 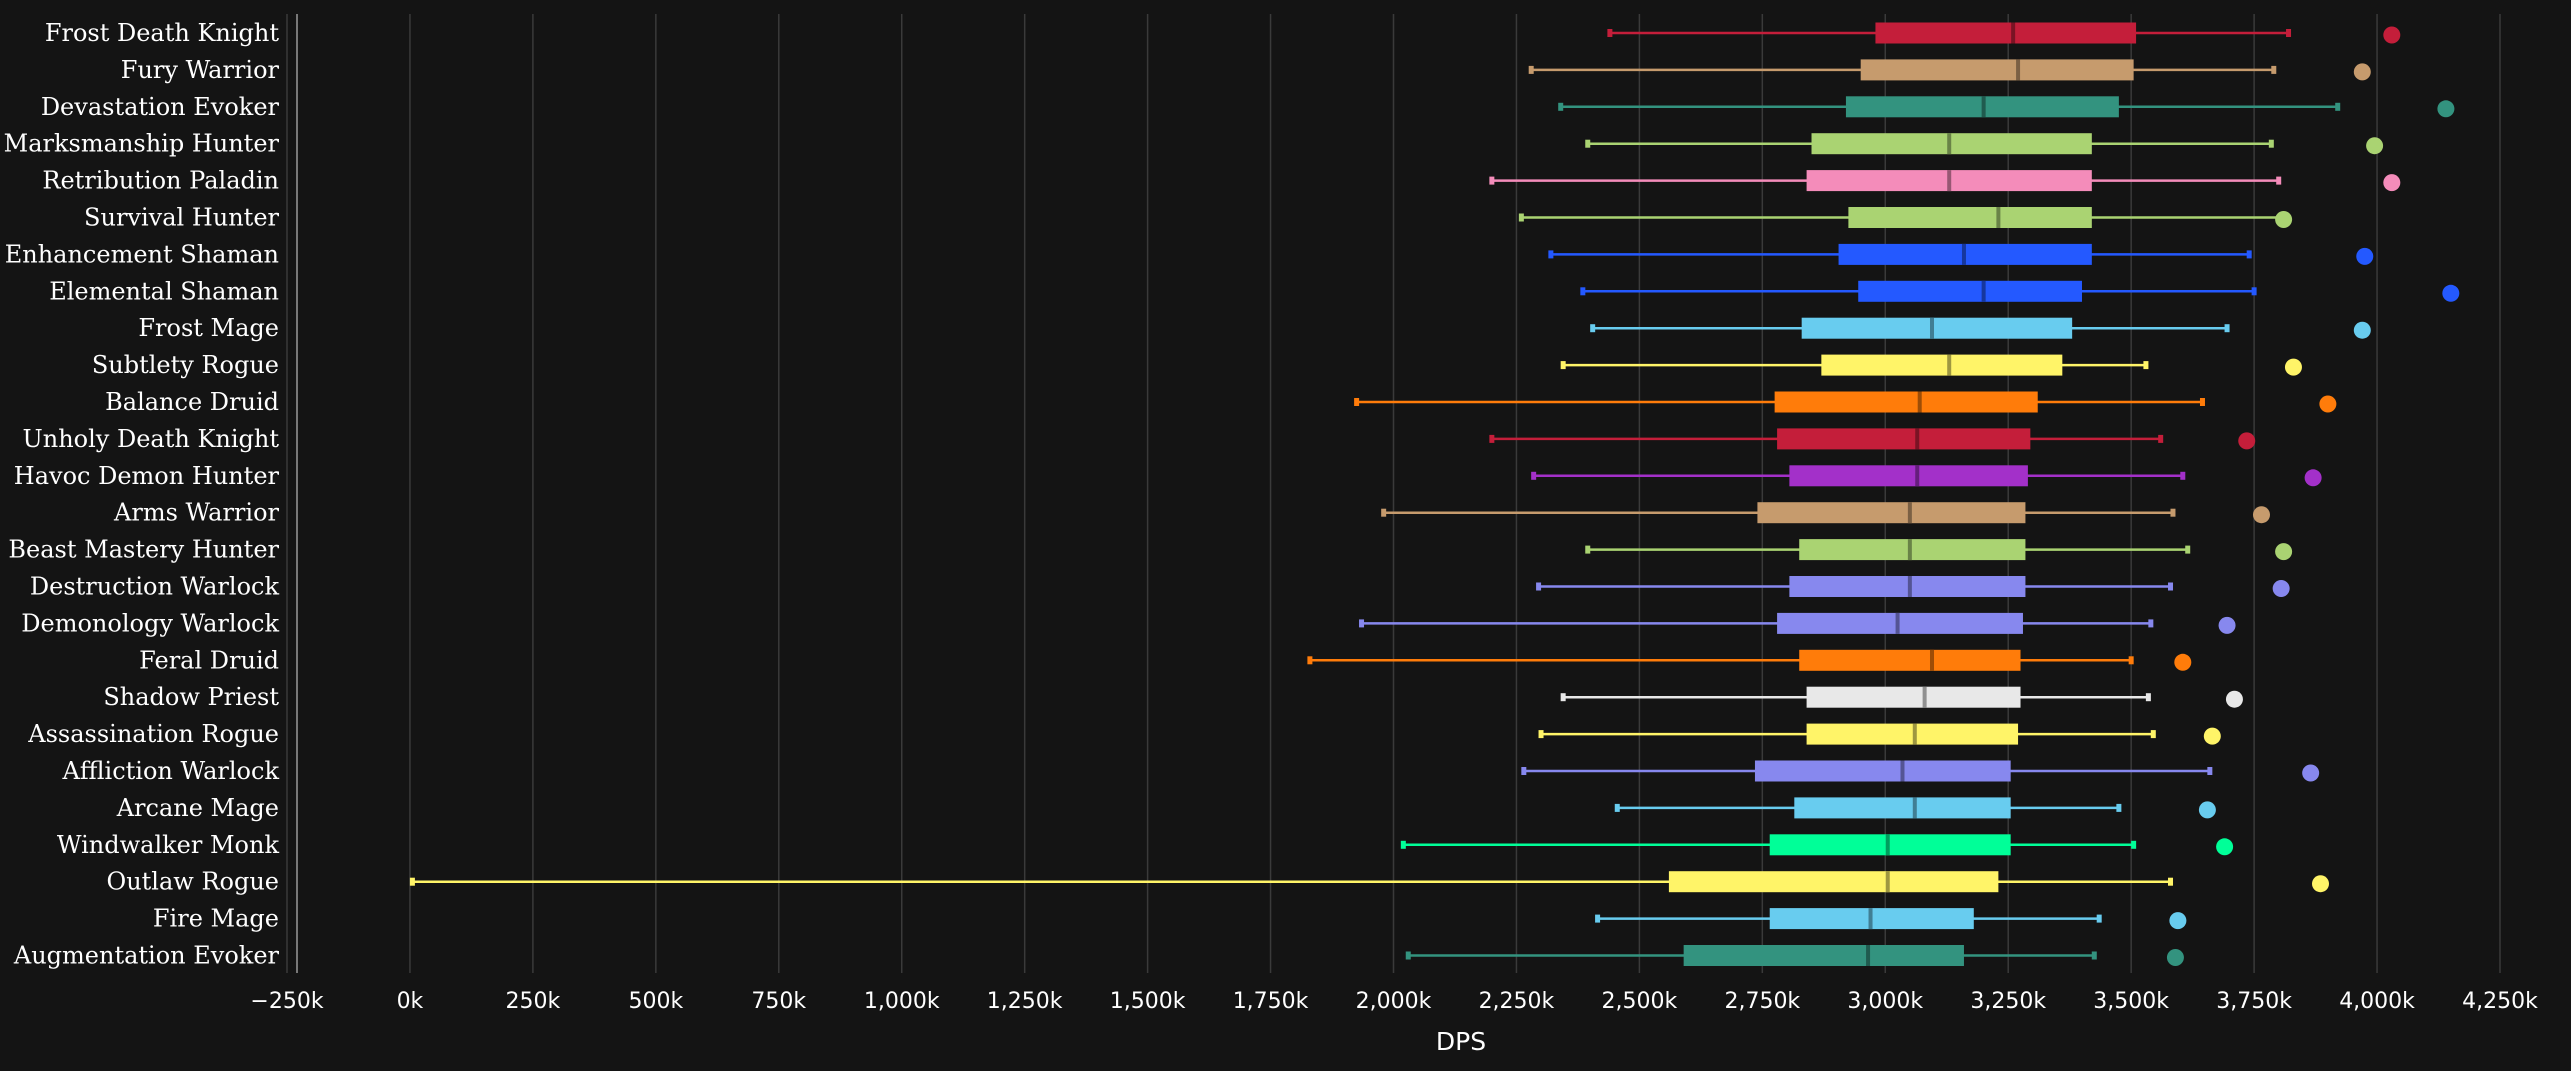 I want to click on category-label: Havoc Demon Hunter, so click(x=147, y=476).